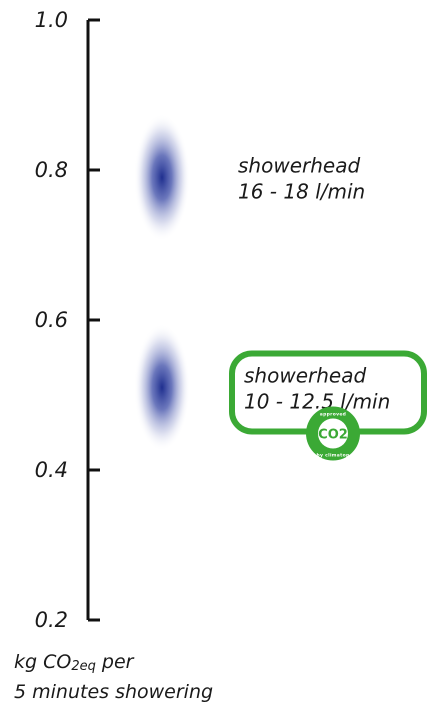 This screenshot has width=440, height=713. I want to click on badge-ring-bottom-text: by climatop, so click(333, 456).